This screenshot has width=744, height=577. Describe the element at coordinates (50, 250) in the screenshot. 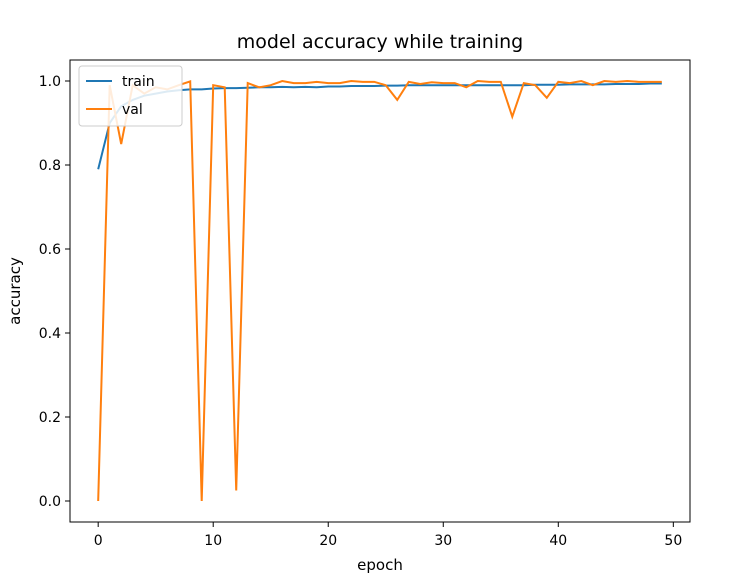

I see `y-tick-label: 0.6` at that location.